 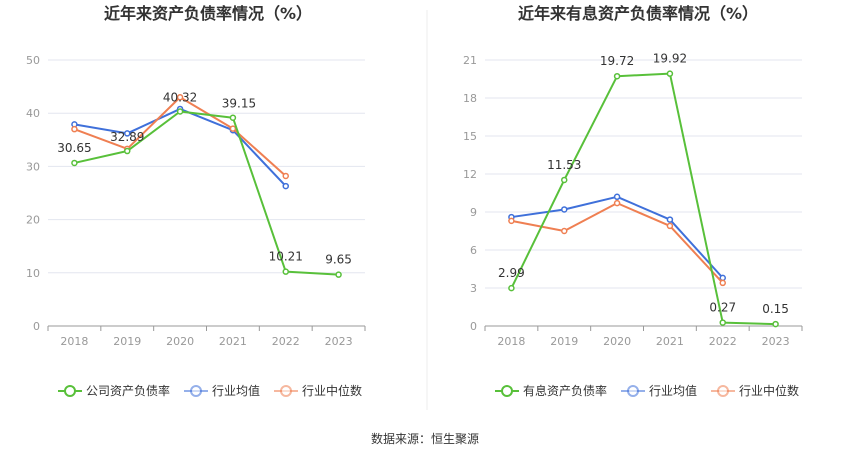 I want to click on data-label: 19.92, so click(x=670, y=59).